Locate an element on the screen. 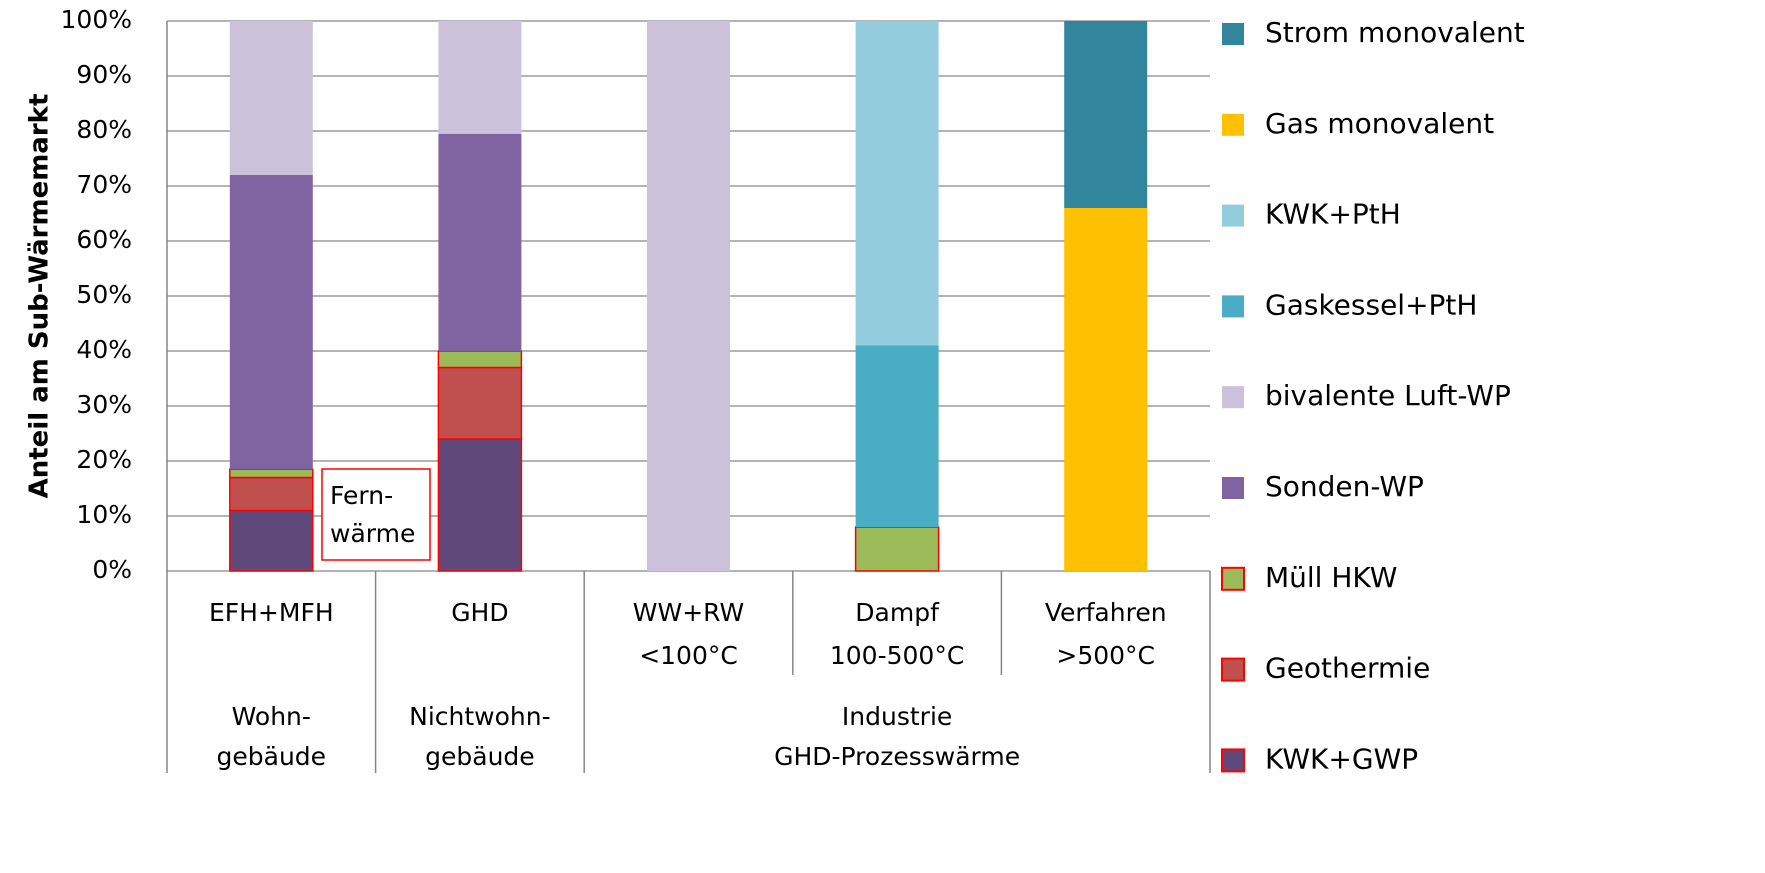  legend-label: KWK+GWP is located at coordinates (1341, 758).